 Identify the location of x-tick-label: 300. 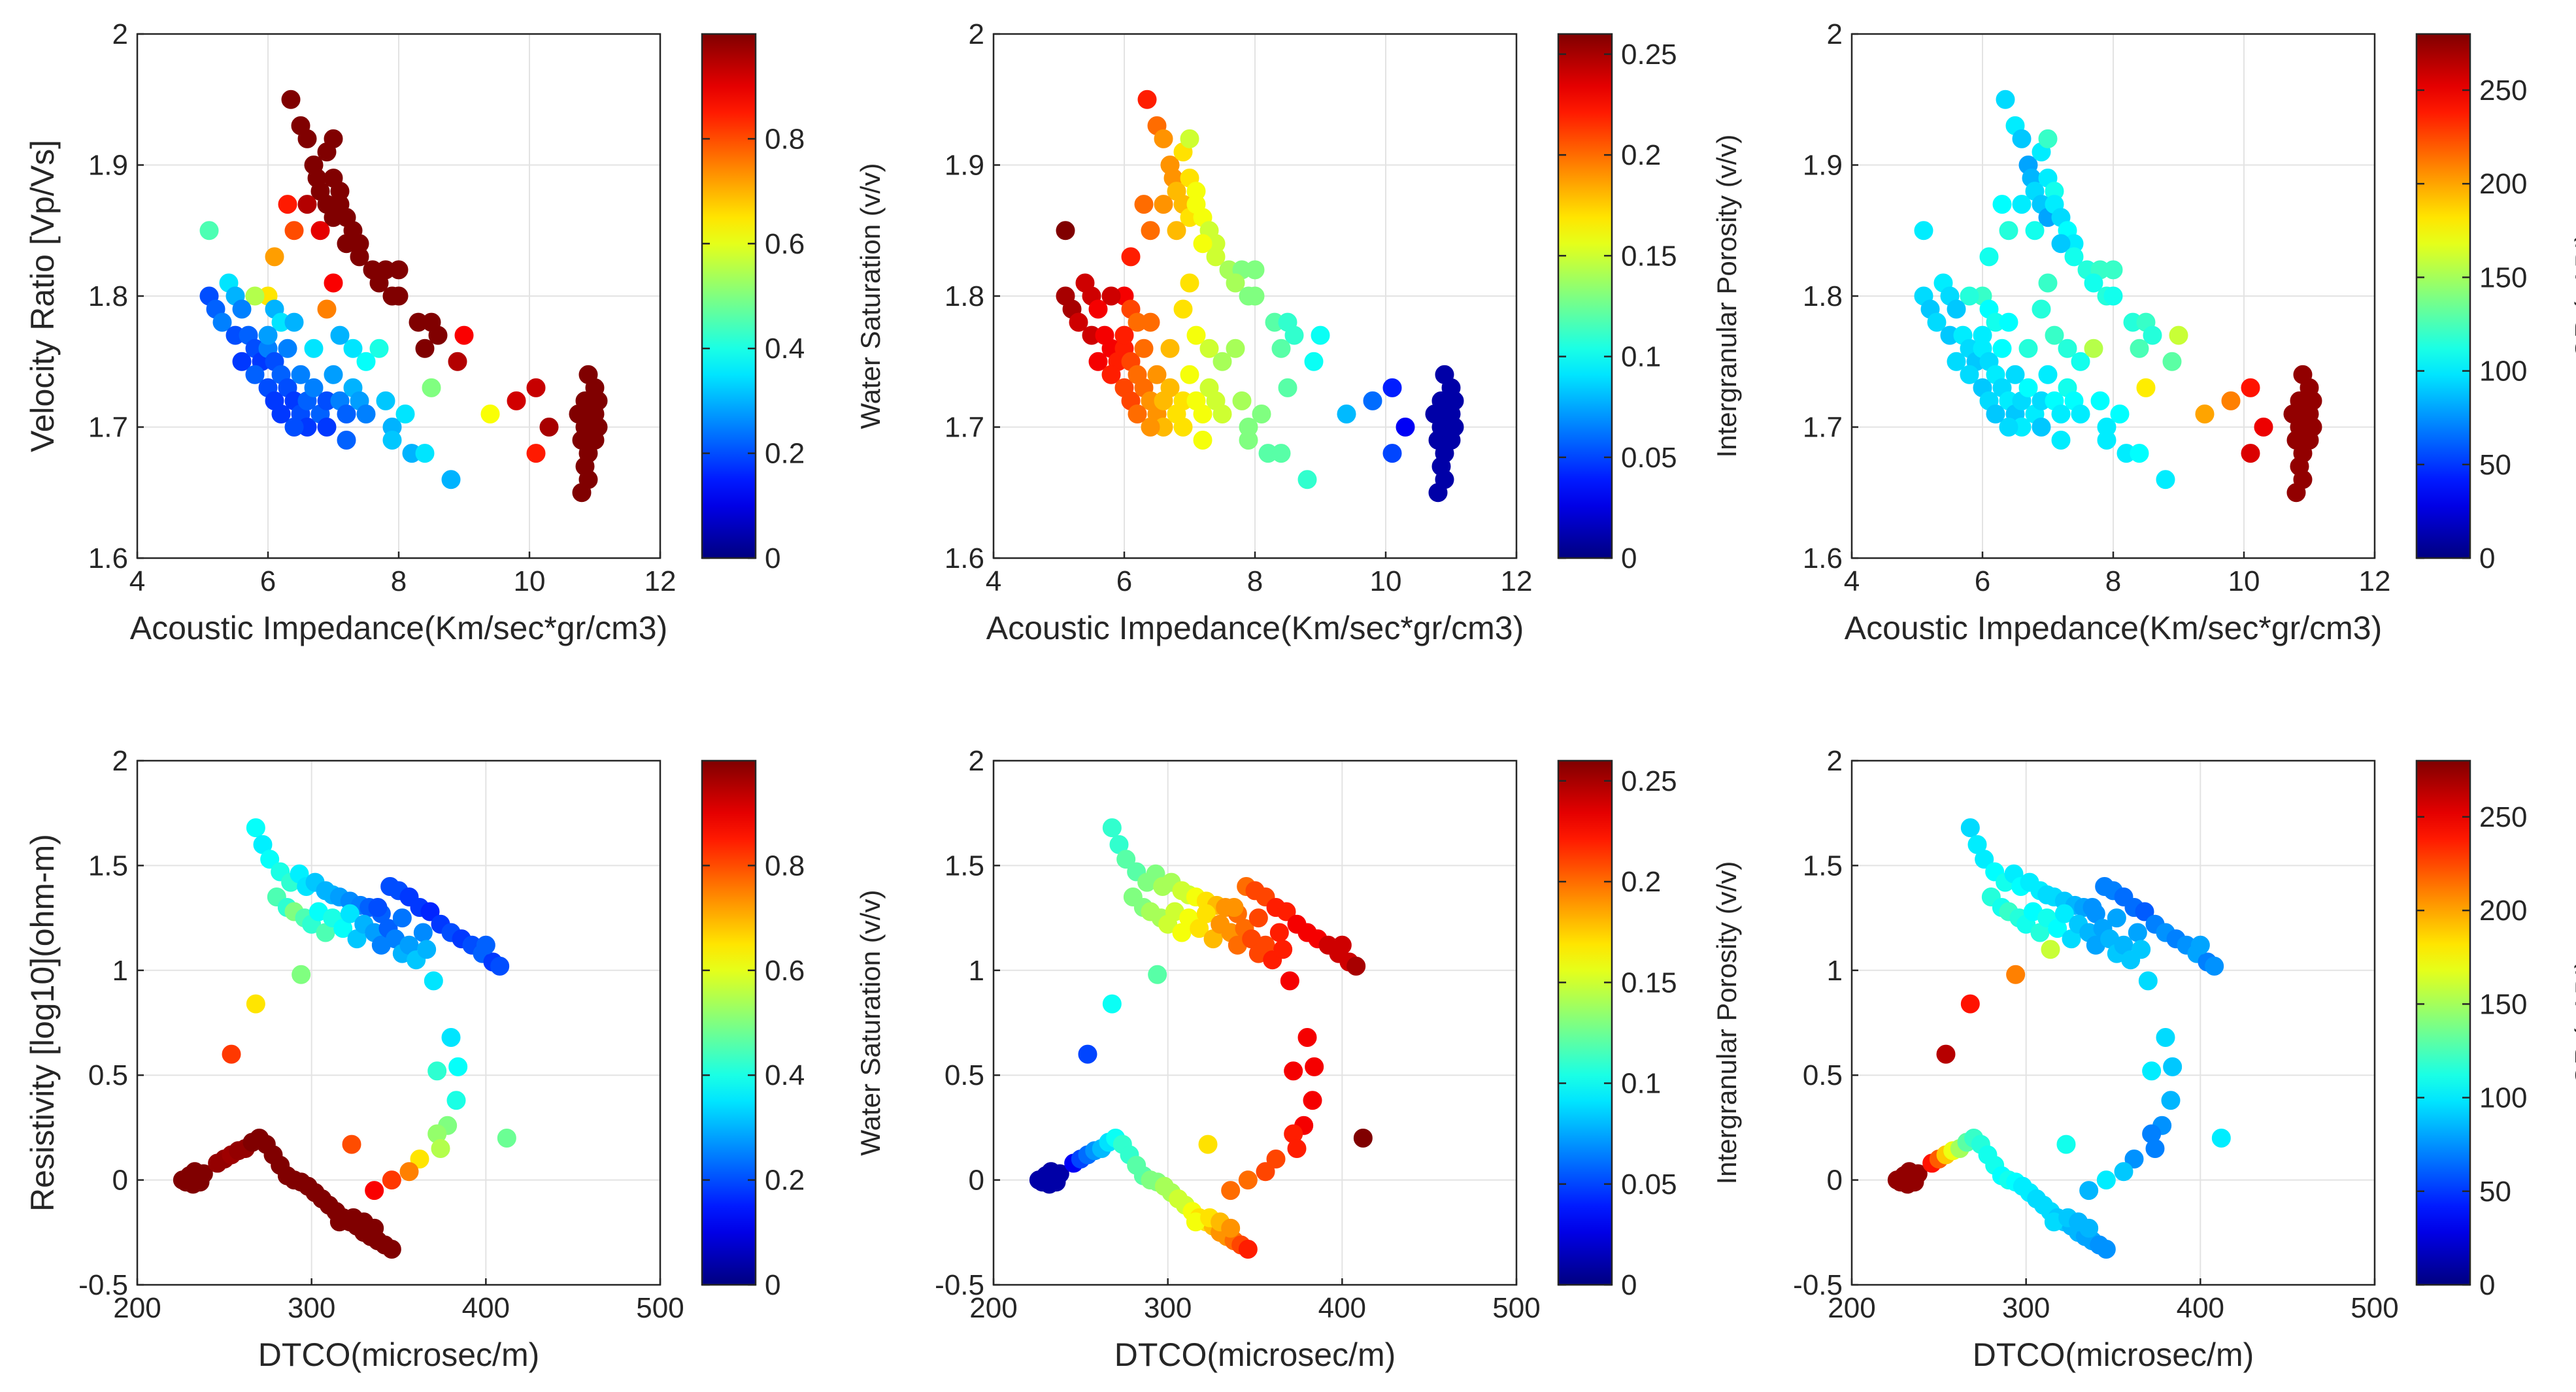
(312, 1308).